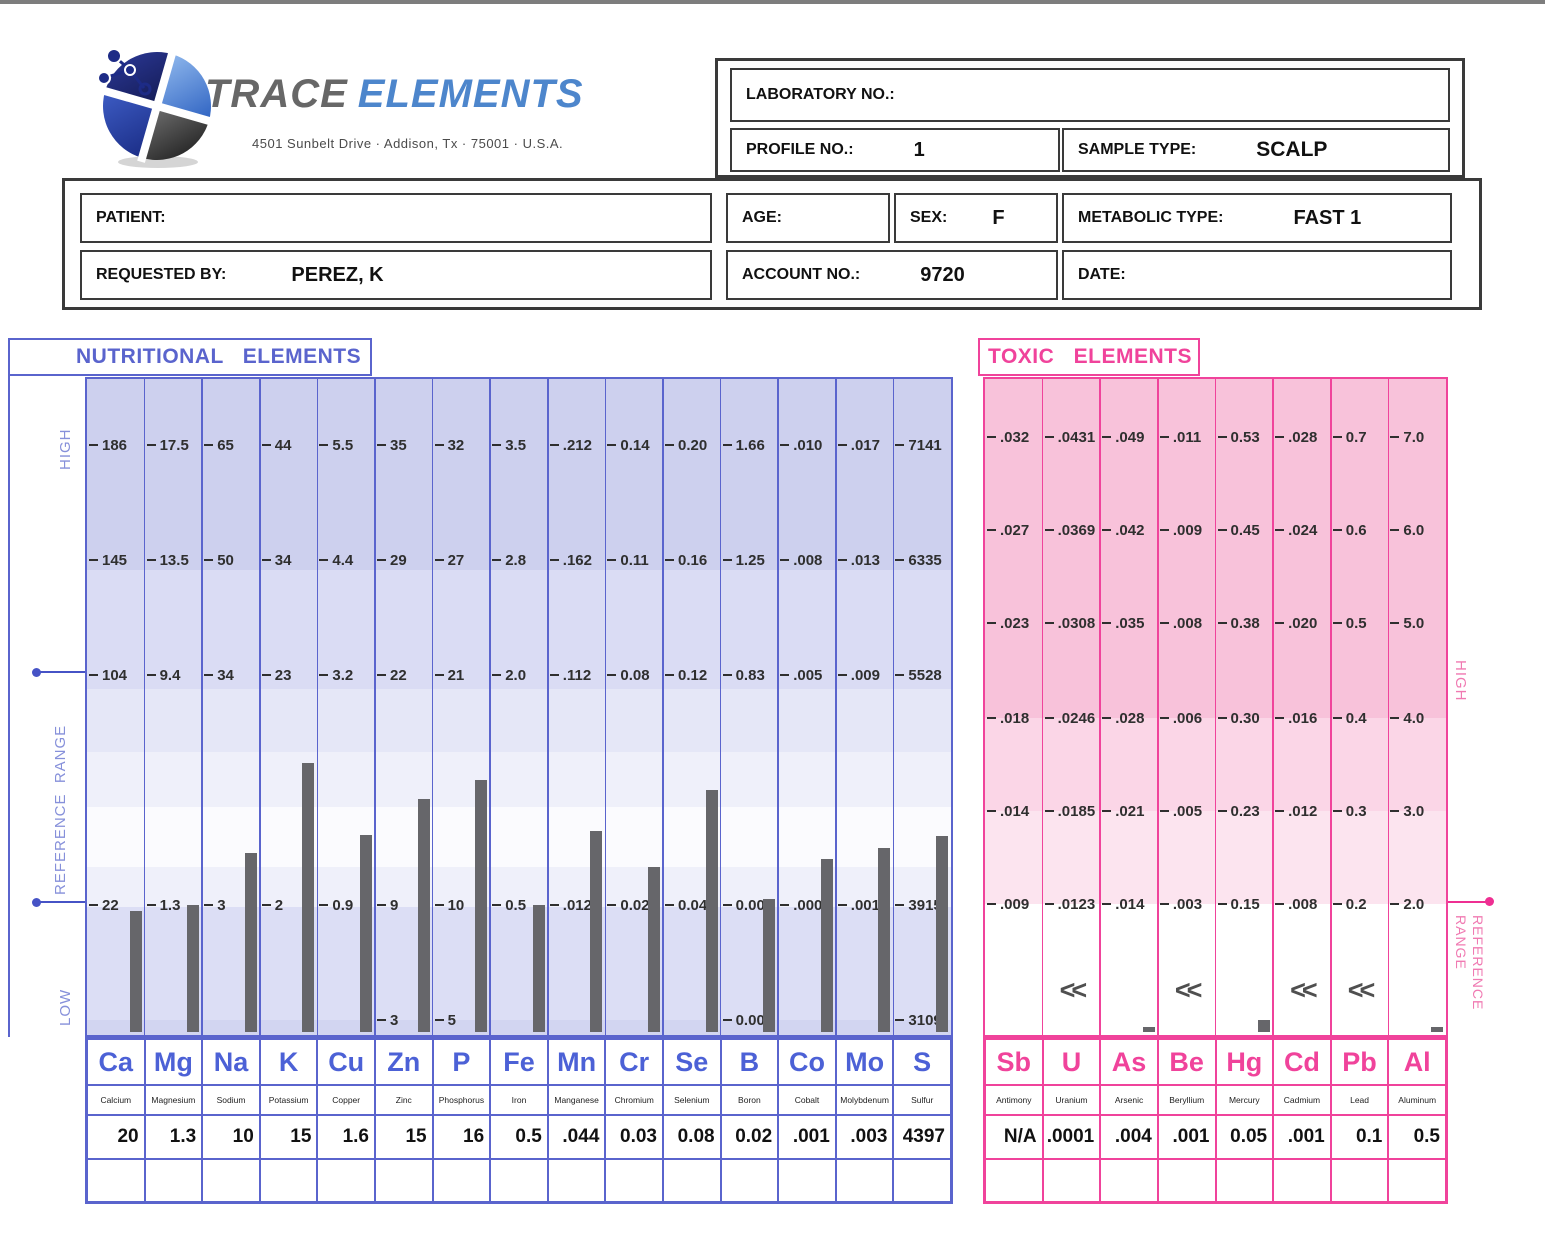  What do you see at coordinates (1327, 217) in the screenshot?
I see `metabolic-type-value: FAST 1` at bounding box center [1327, 217].